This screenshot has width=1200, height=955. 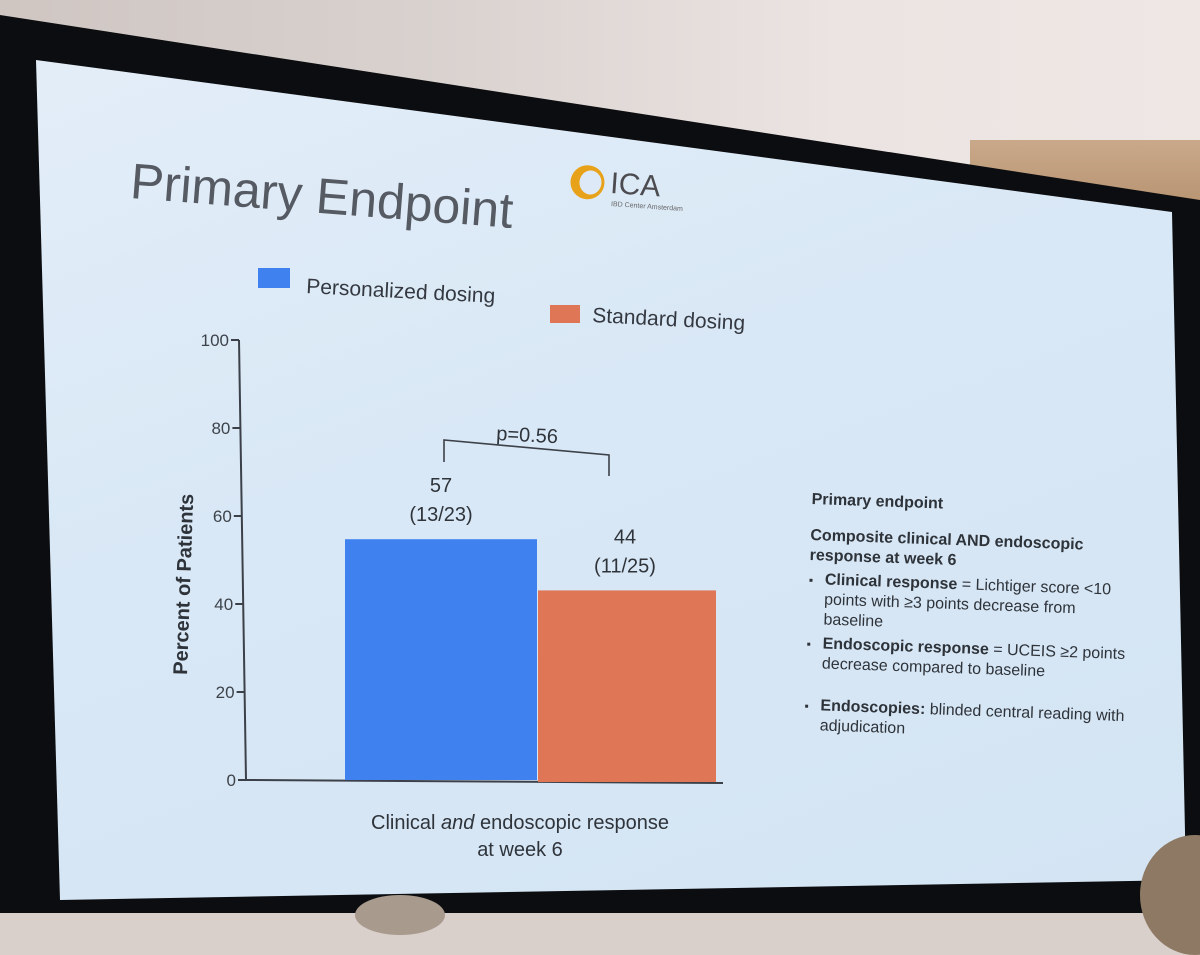 What do you see at coordinates (215, 340) in the screenshot?
I see `y-tick-label: 100` at bounding box center [215, 340].